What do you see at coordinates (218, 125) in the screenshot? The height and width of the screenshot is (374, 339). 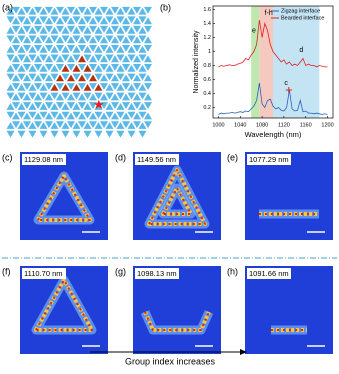 I see `x-tick-label: 1000` at bounding box center [218, 125].